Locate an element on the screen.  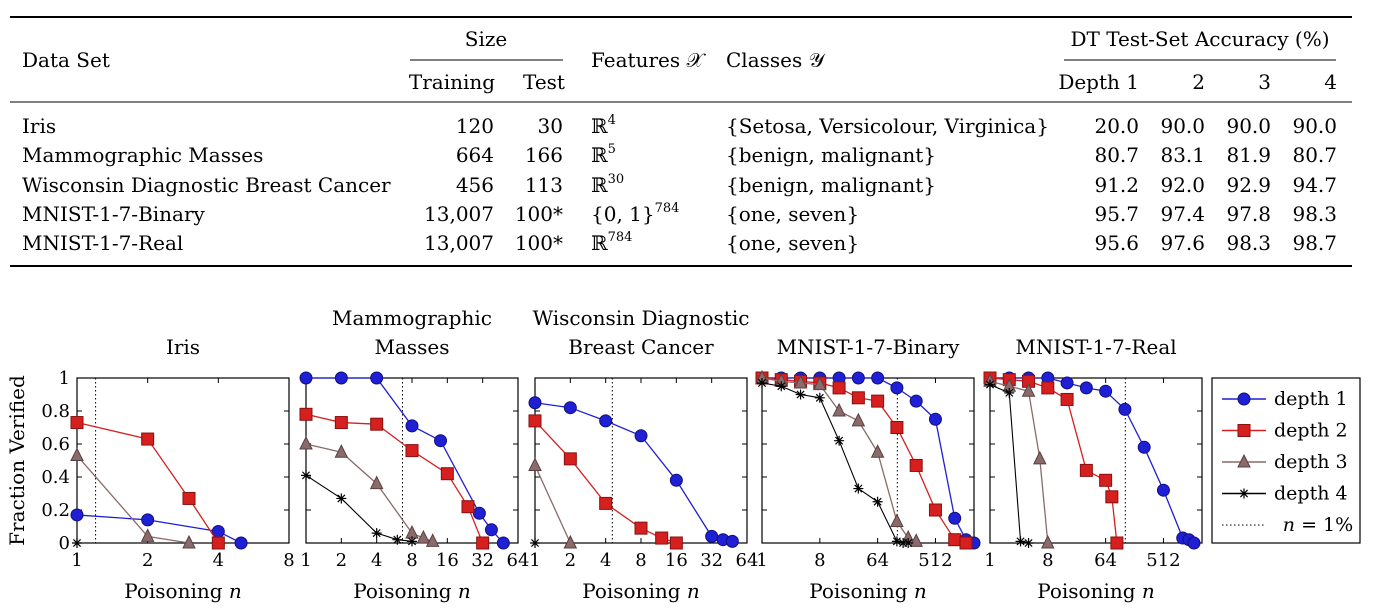
row-training: 120 is located at coordinates (475, 126).